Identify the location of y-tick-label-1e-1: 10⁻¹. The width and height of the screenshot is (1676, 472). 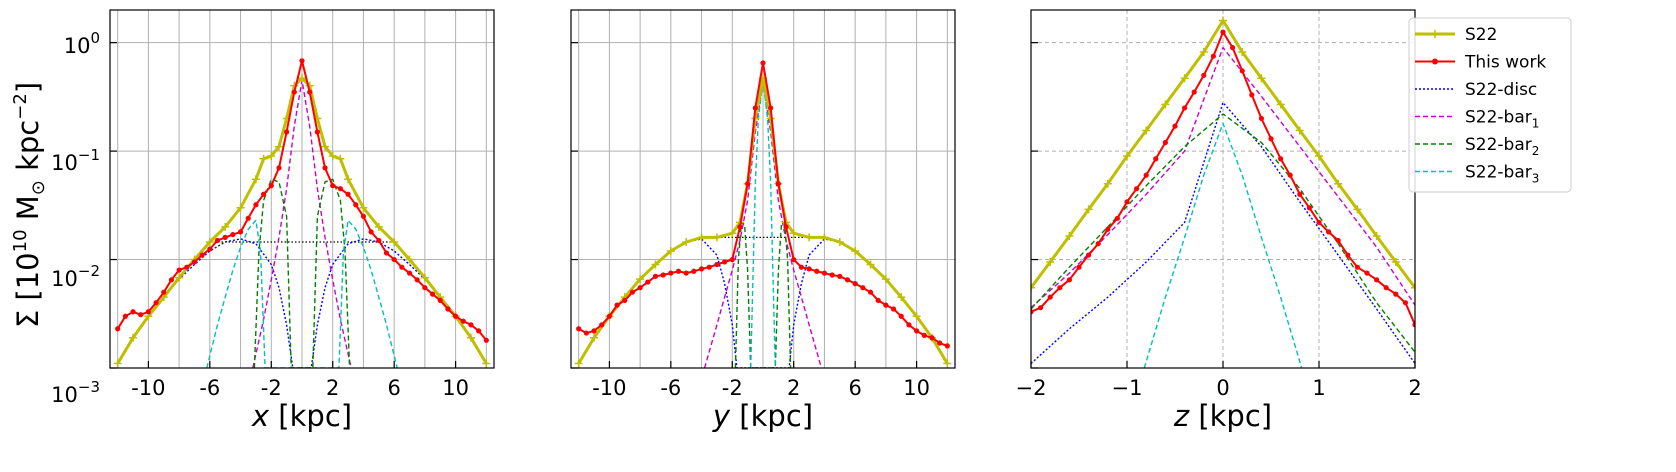
(75, 160).